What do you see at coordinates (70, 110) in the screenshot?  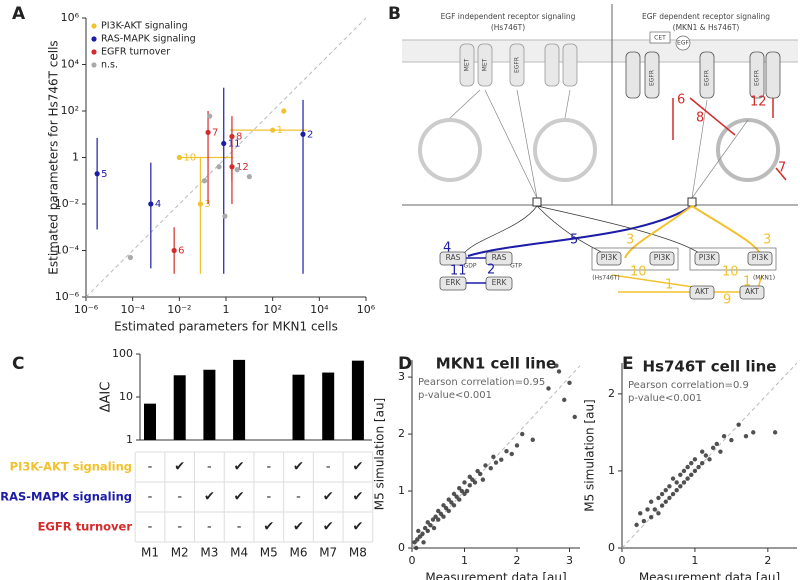 I see `y-tick-label: 10²` at bounding box center [70, 110].